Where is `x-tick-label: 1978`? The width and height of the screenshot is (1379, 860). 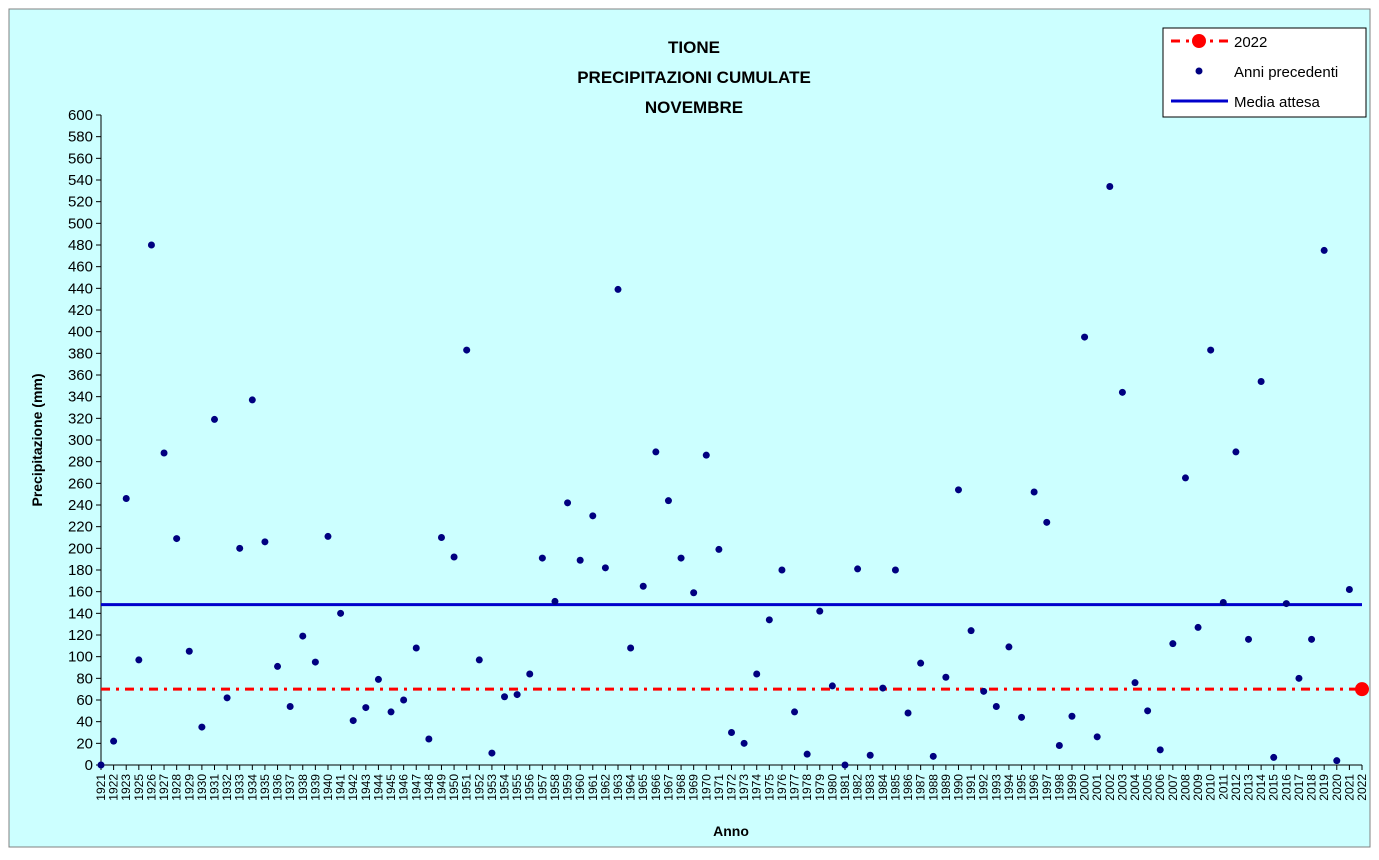
x-tick-label: 1978 is located at coordinates (807, 787).